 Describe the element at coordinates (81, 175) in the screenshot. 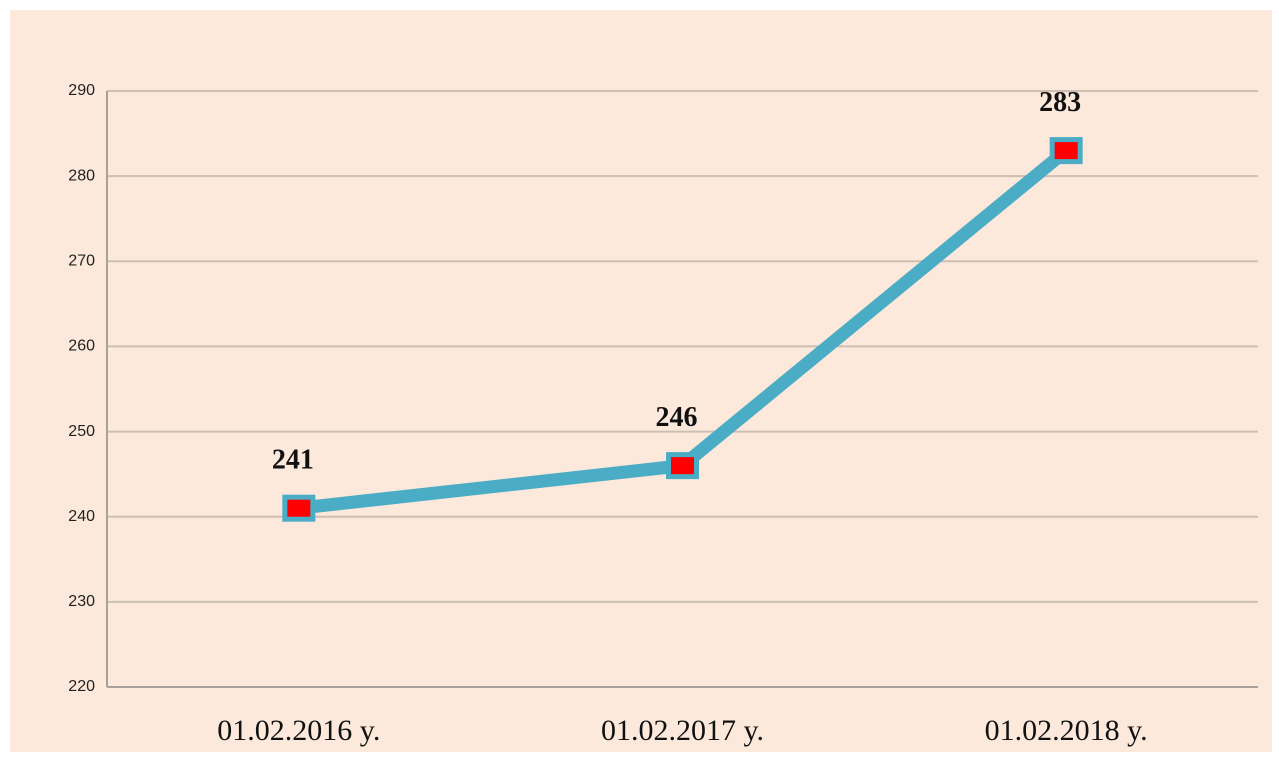

I see `y-tick-label: 280` at that location.